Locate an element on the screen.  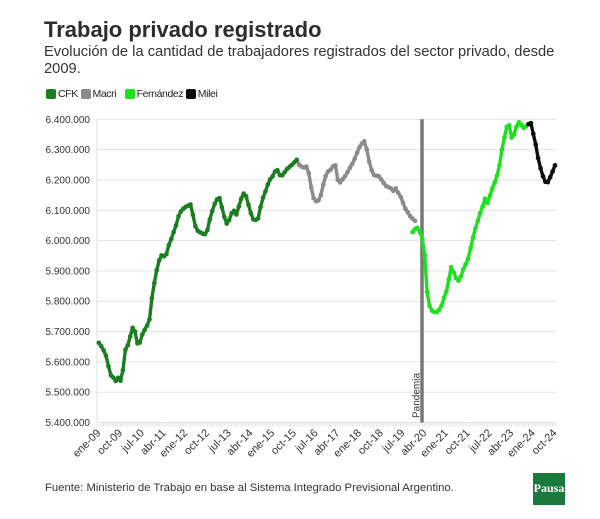
svg-text: ene-09 is located at coordinates (87, 443).